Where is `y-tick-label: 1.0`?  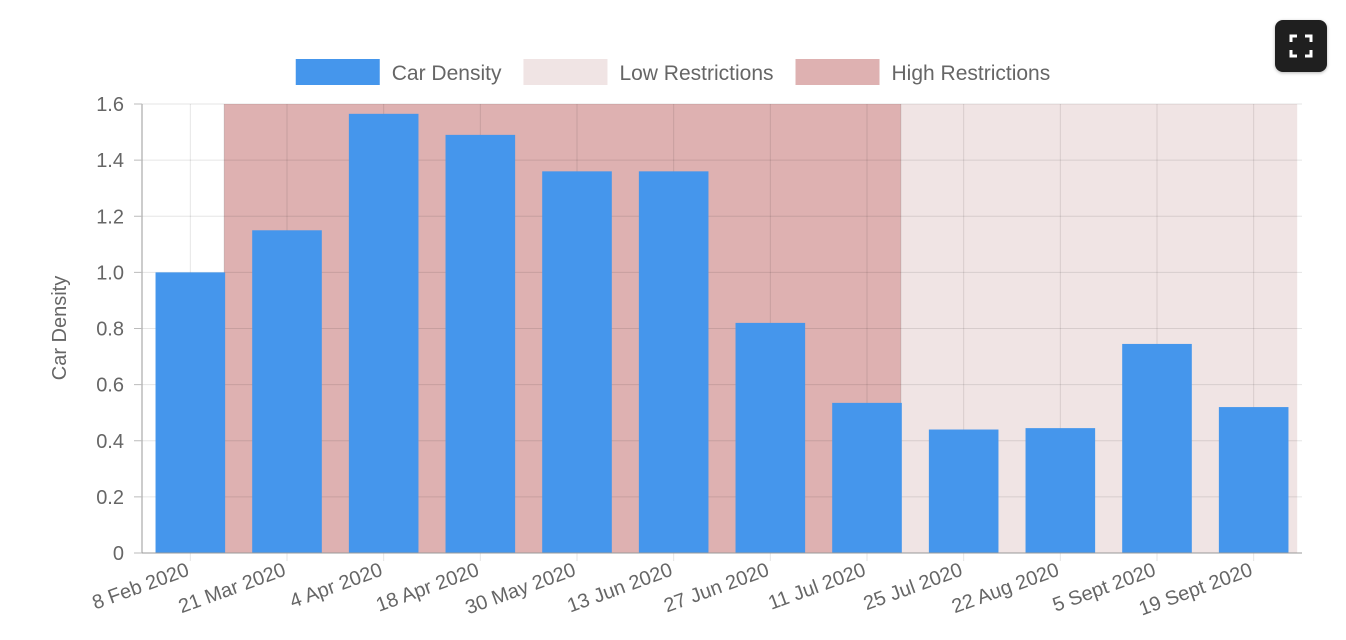 y-tick-label: 1.0 is located at coordinates (110, 273).